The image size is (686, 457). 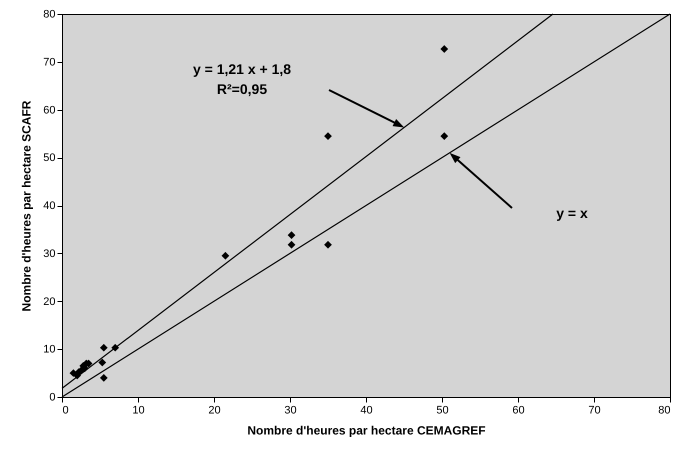 What do you see at coordinates (518, 410) in the screenshot?
I see `x-tick-label: 60` at bounding box center [518, 410].